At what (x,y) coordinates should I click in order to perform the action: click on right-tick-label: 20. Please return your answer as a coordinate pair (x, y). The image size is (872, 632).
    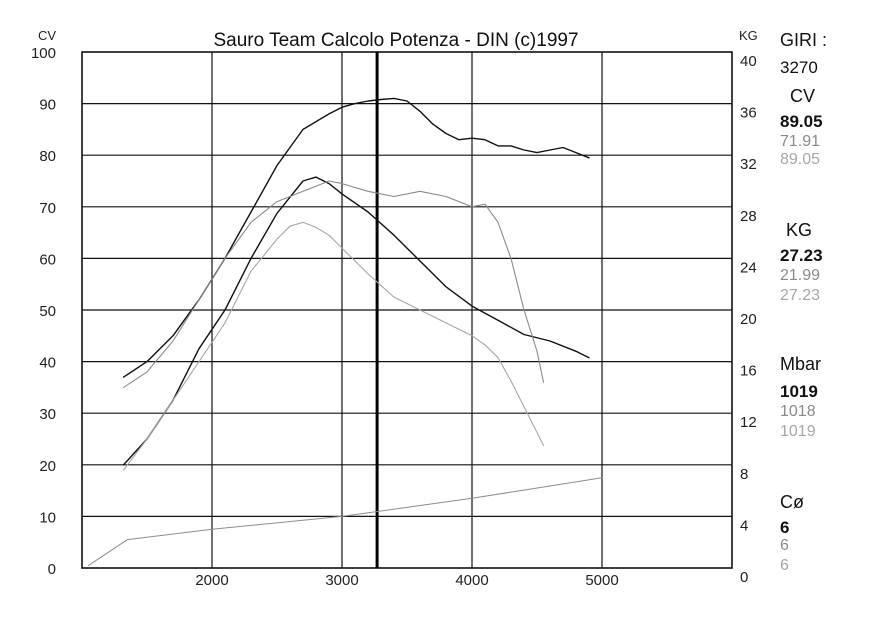
    Looking at the image, I should click on (748, 319).